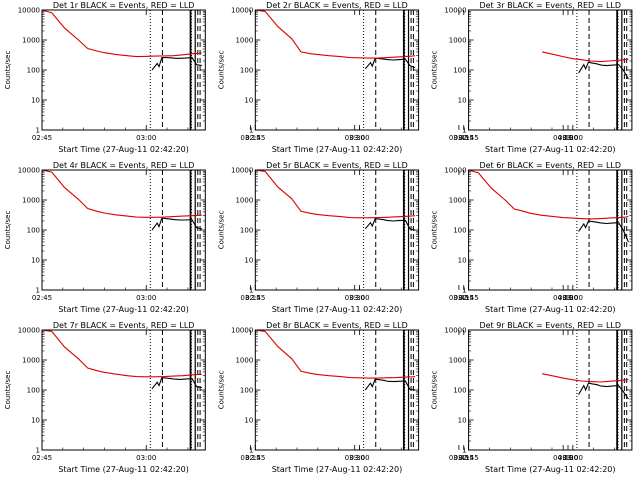  What do you see at coordinates (124, 5) in the screenshot?
I see `chart-title: Det 1r BLACK = Events, RED = LLD` at bounding box center [124, 5].